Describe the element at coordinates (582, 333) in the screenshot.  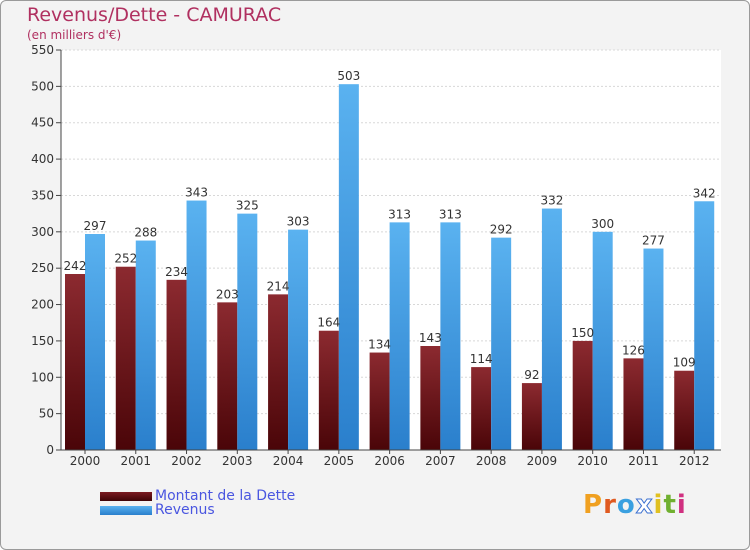
I see `data-label-dette: 150` at that location.